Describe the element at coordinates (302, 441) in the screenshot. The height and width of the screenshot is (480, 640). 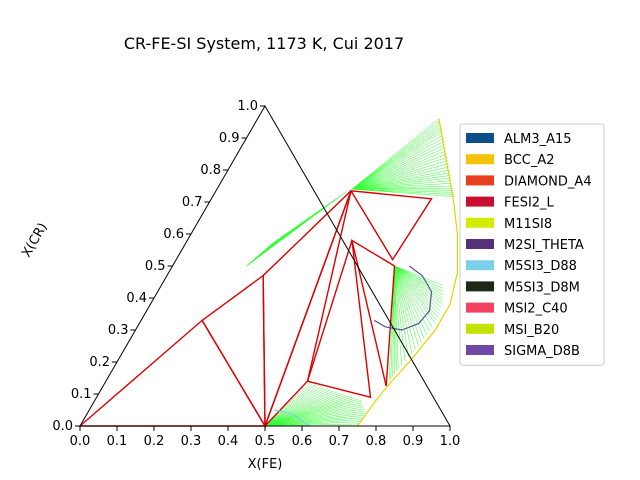
I see `x-tick-label: 0.6` at that location.